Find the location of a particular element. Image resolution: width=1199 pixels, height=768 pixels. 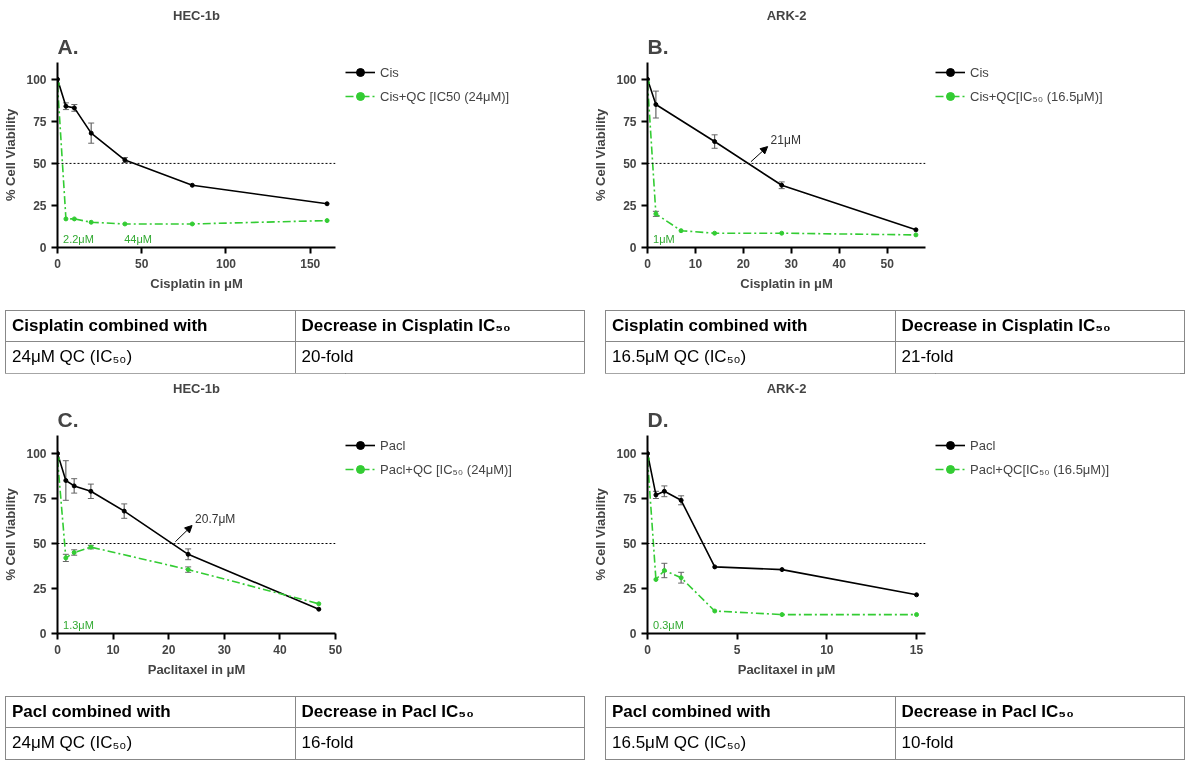

text: 10-fold is located at coordinates (1040, 743).